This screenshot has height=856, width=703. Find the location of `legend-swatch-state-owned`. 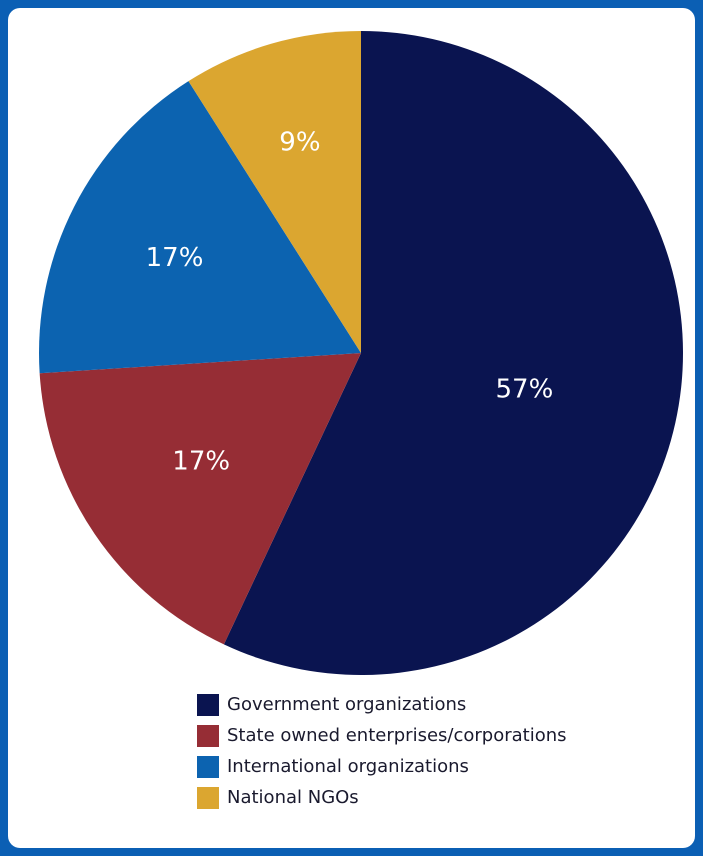

legend-swatch-state-owned is located at coordinates (208, 735).